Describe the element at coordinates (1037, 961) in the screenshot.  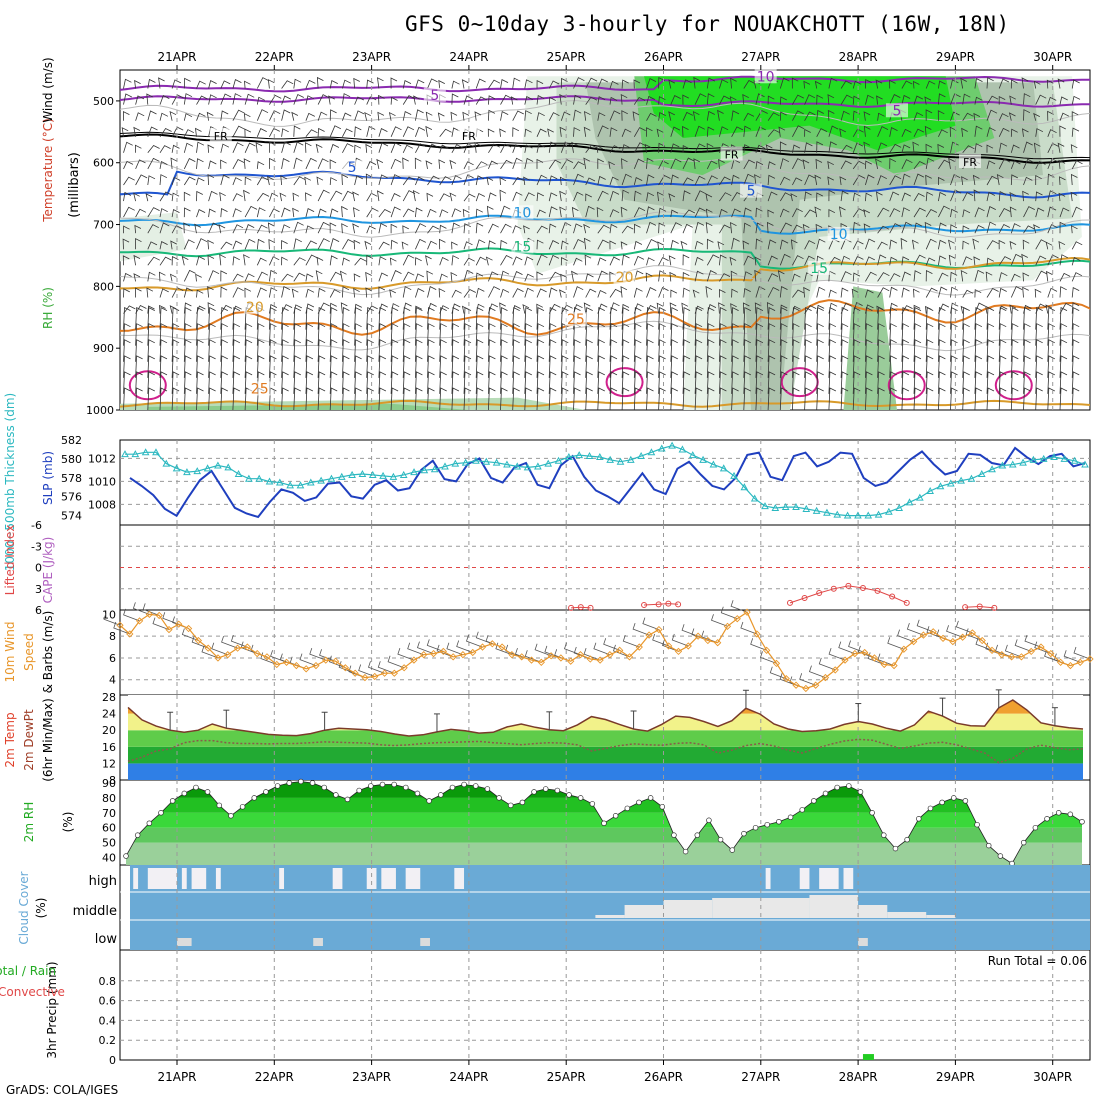
I see `run-total-label: Run Total = 0.06` at that location.